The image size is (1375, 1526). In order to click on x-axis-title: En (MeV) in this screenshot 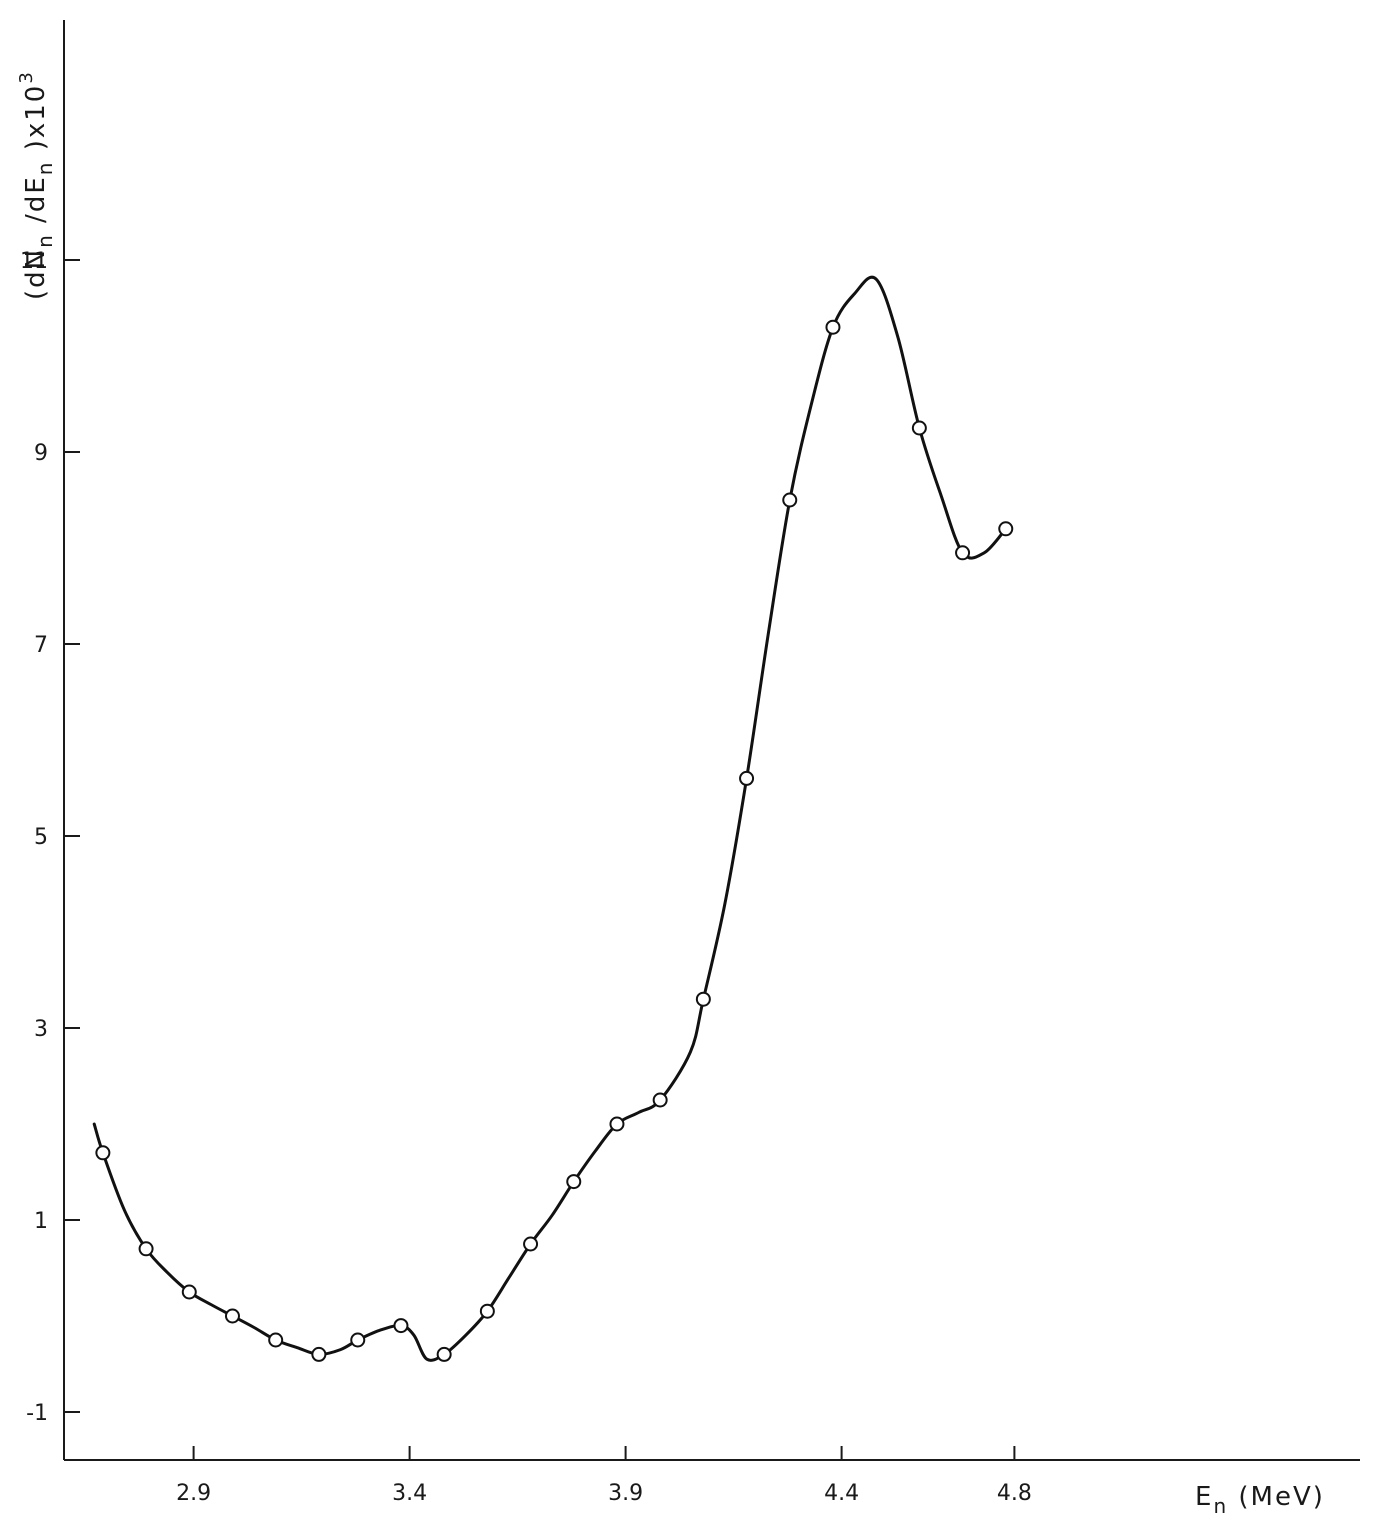, I will do `click(1260, 1500)`.